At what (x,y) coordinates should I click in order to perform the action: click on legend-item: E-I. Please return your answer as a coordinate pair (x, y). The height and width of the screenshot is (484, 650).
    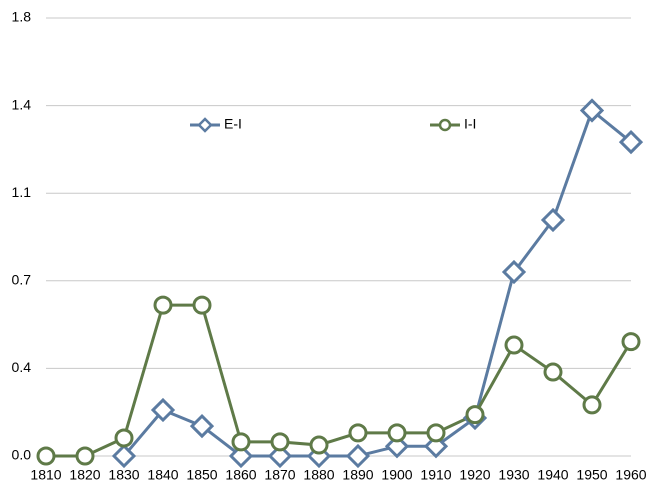
    Looking at the image, I should click on (216, 124).